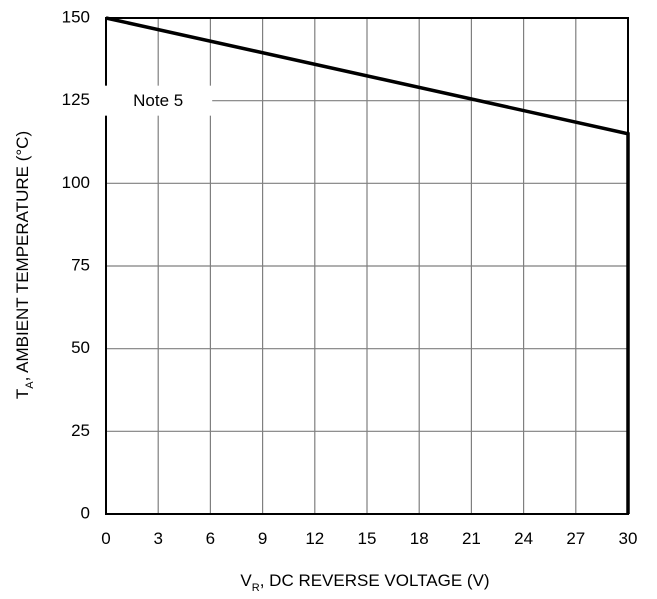 The width and height of the screenshot is (657, 599). I want to click on x-axis-title: VR, DC REVERSE VOLTAGE (V), so click(364, 582).